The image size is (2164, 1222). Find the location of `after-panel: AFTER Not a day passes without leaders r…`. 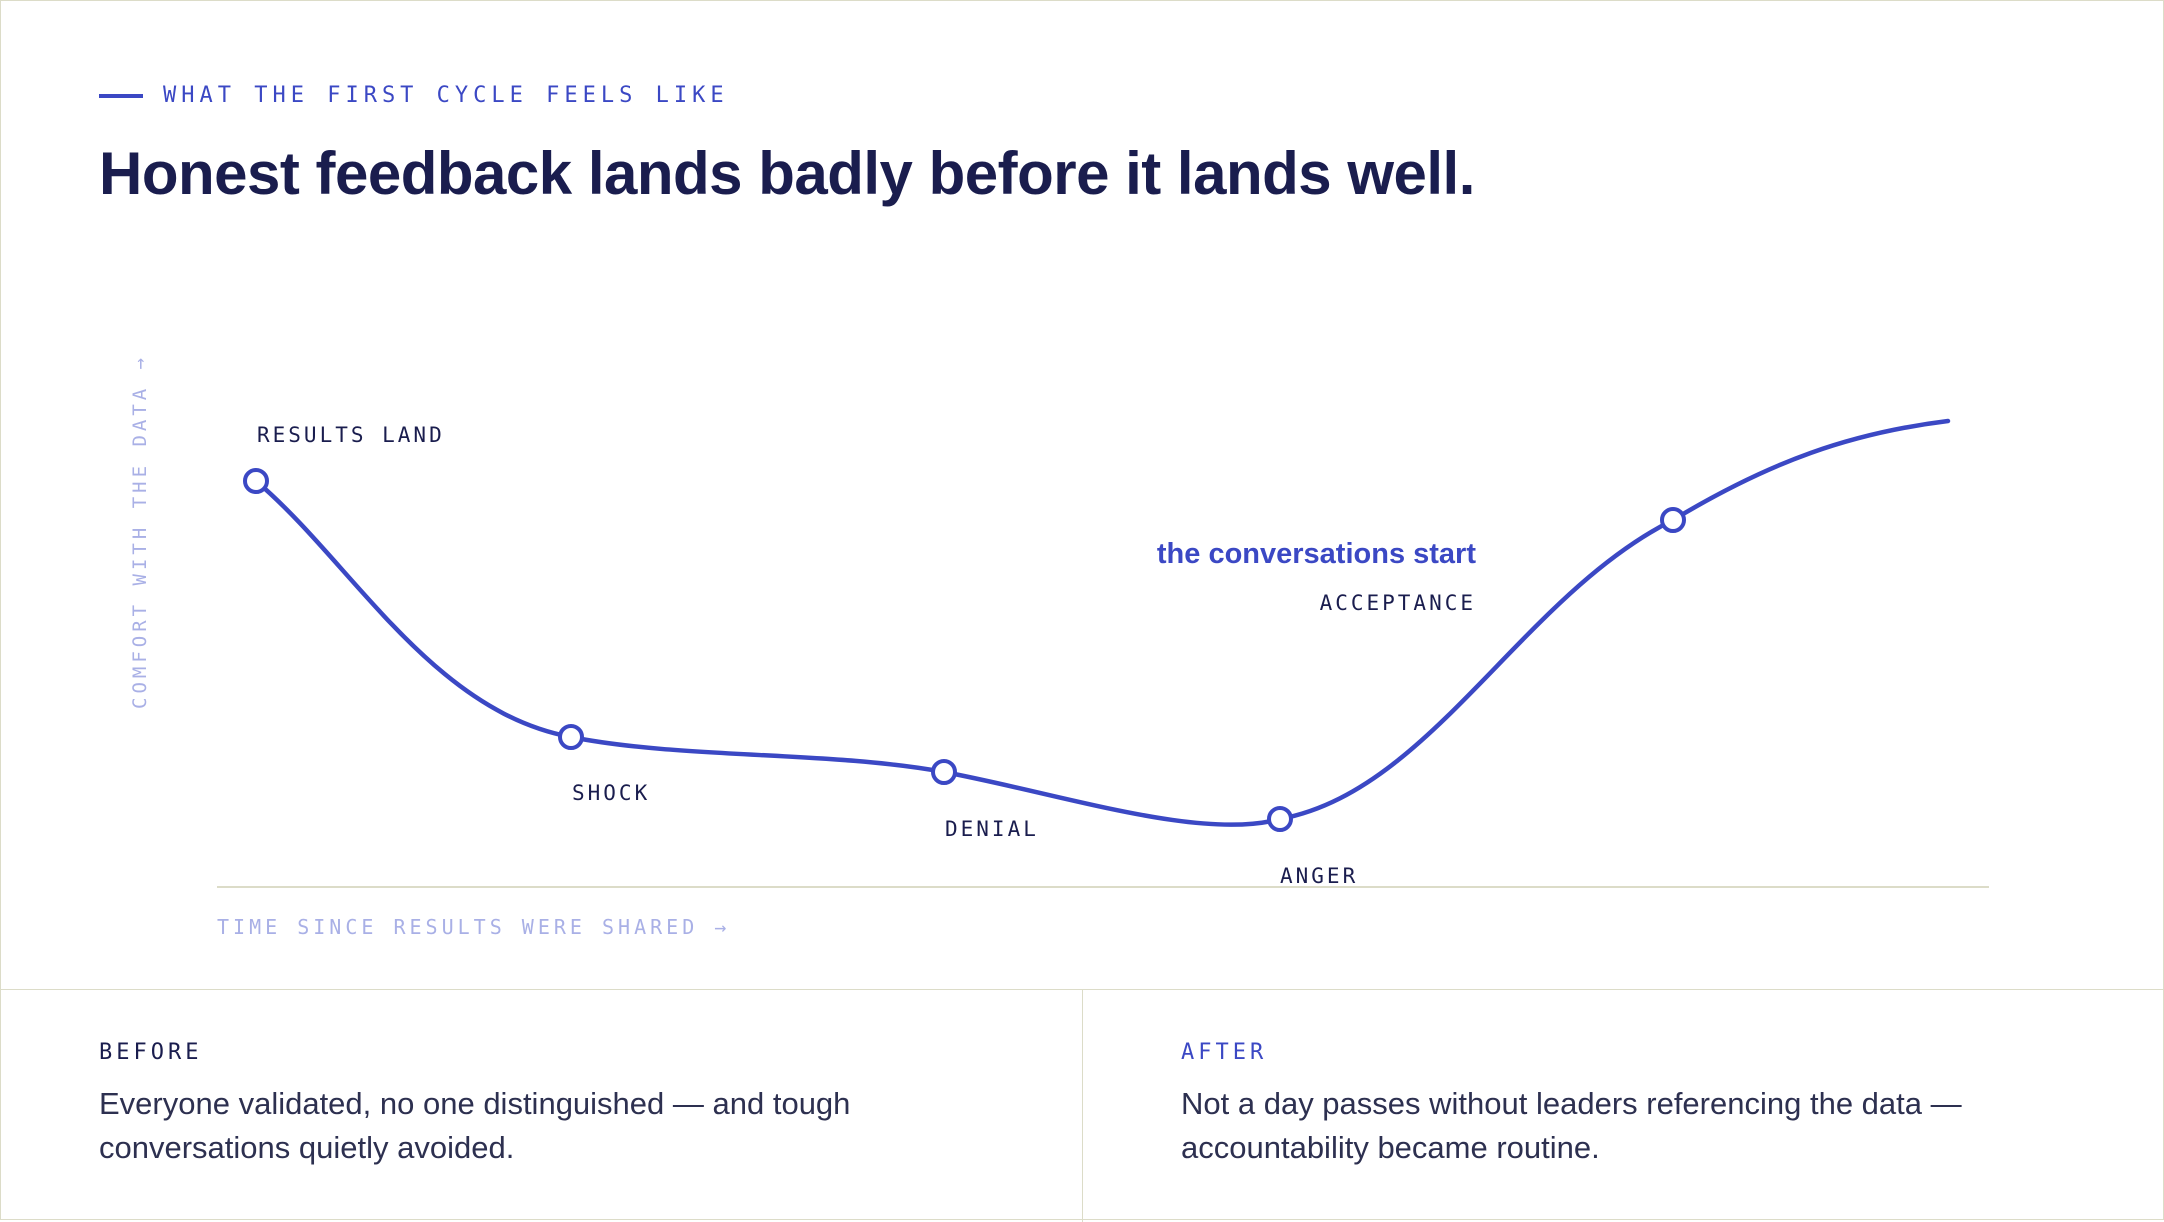

after-panel: AFTER Not a day passes without leaders r… is located at coordinates (1623, 1106).